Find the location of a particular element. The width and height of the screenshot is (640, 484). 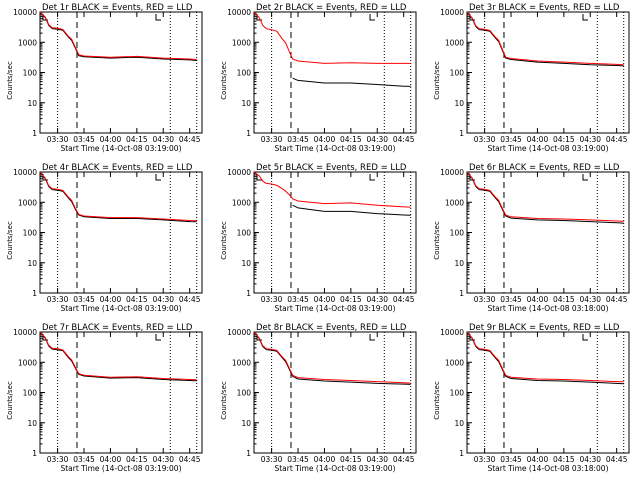

chart-title: Det 2r BLACK = Events, RED = LLD is located at coordinates (331, 8).